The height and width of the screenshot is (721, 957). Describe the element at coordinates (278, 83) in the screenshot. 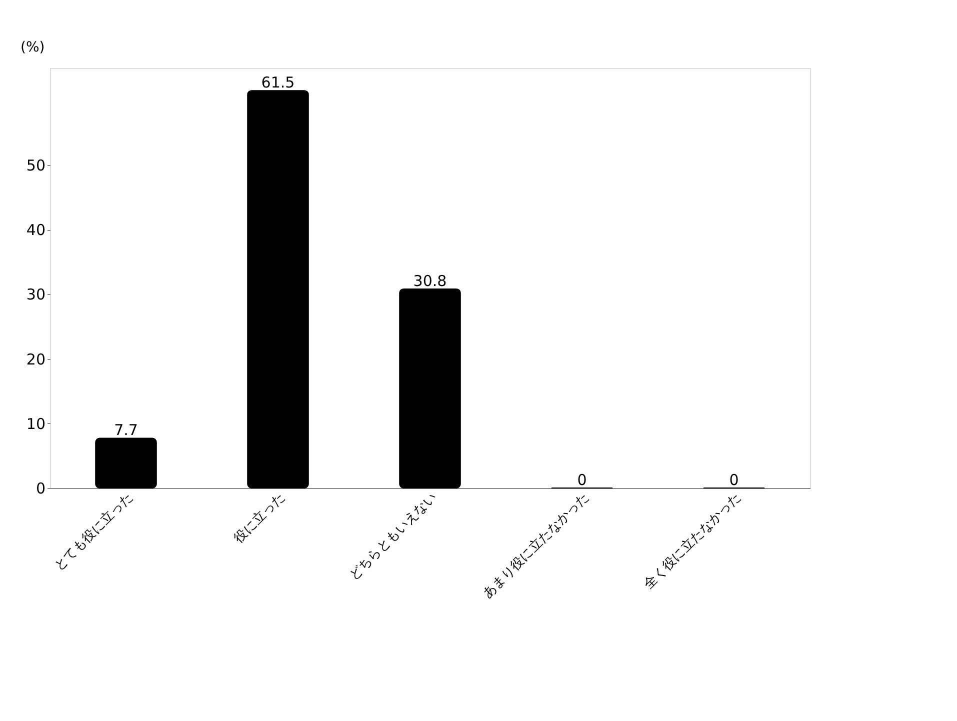

I see `data-label: 61.5` at that location.